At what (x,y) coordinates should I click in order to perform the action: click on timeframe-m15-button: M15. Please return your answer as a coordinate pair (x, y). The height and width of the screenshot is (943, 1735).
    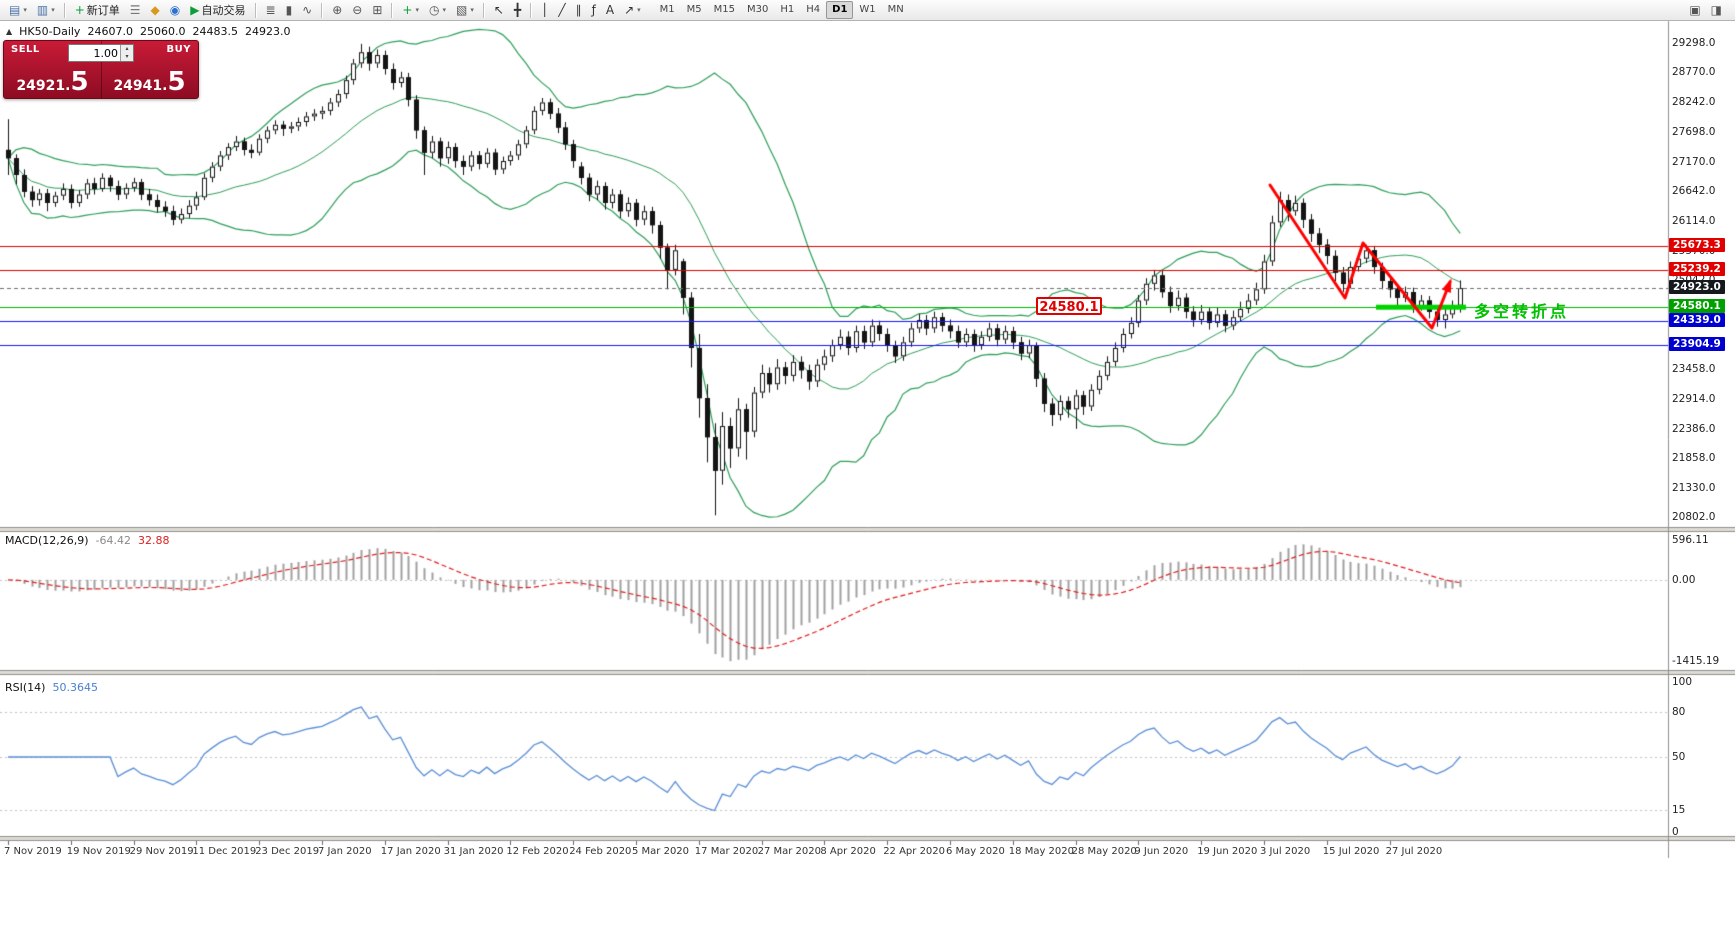
    Looking at the image, I should click on (724, 9).